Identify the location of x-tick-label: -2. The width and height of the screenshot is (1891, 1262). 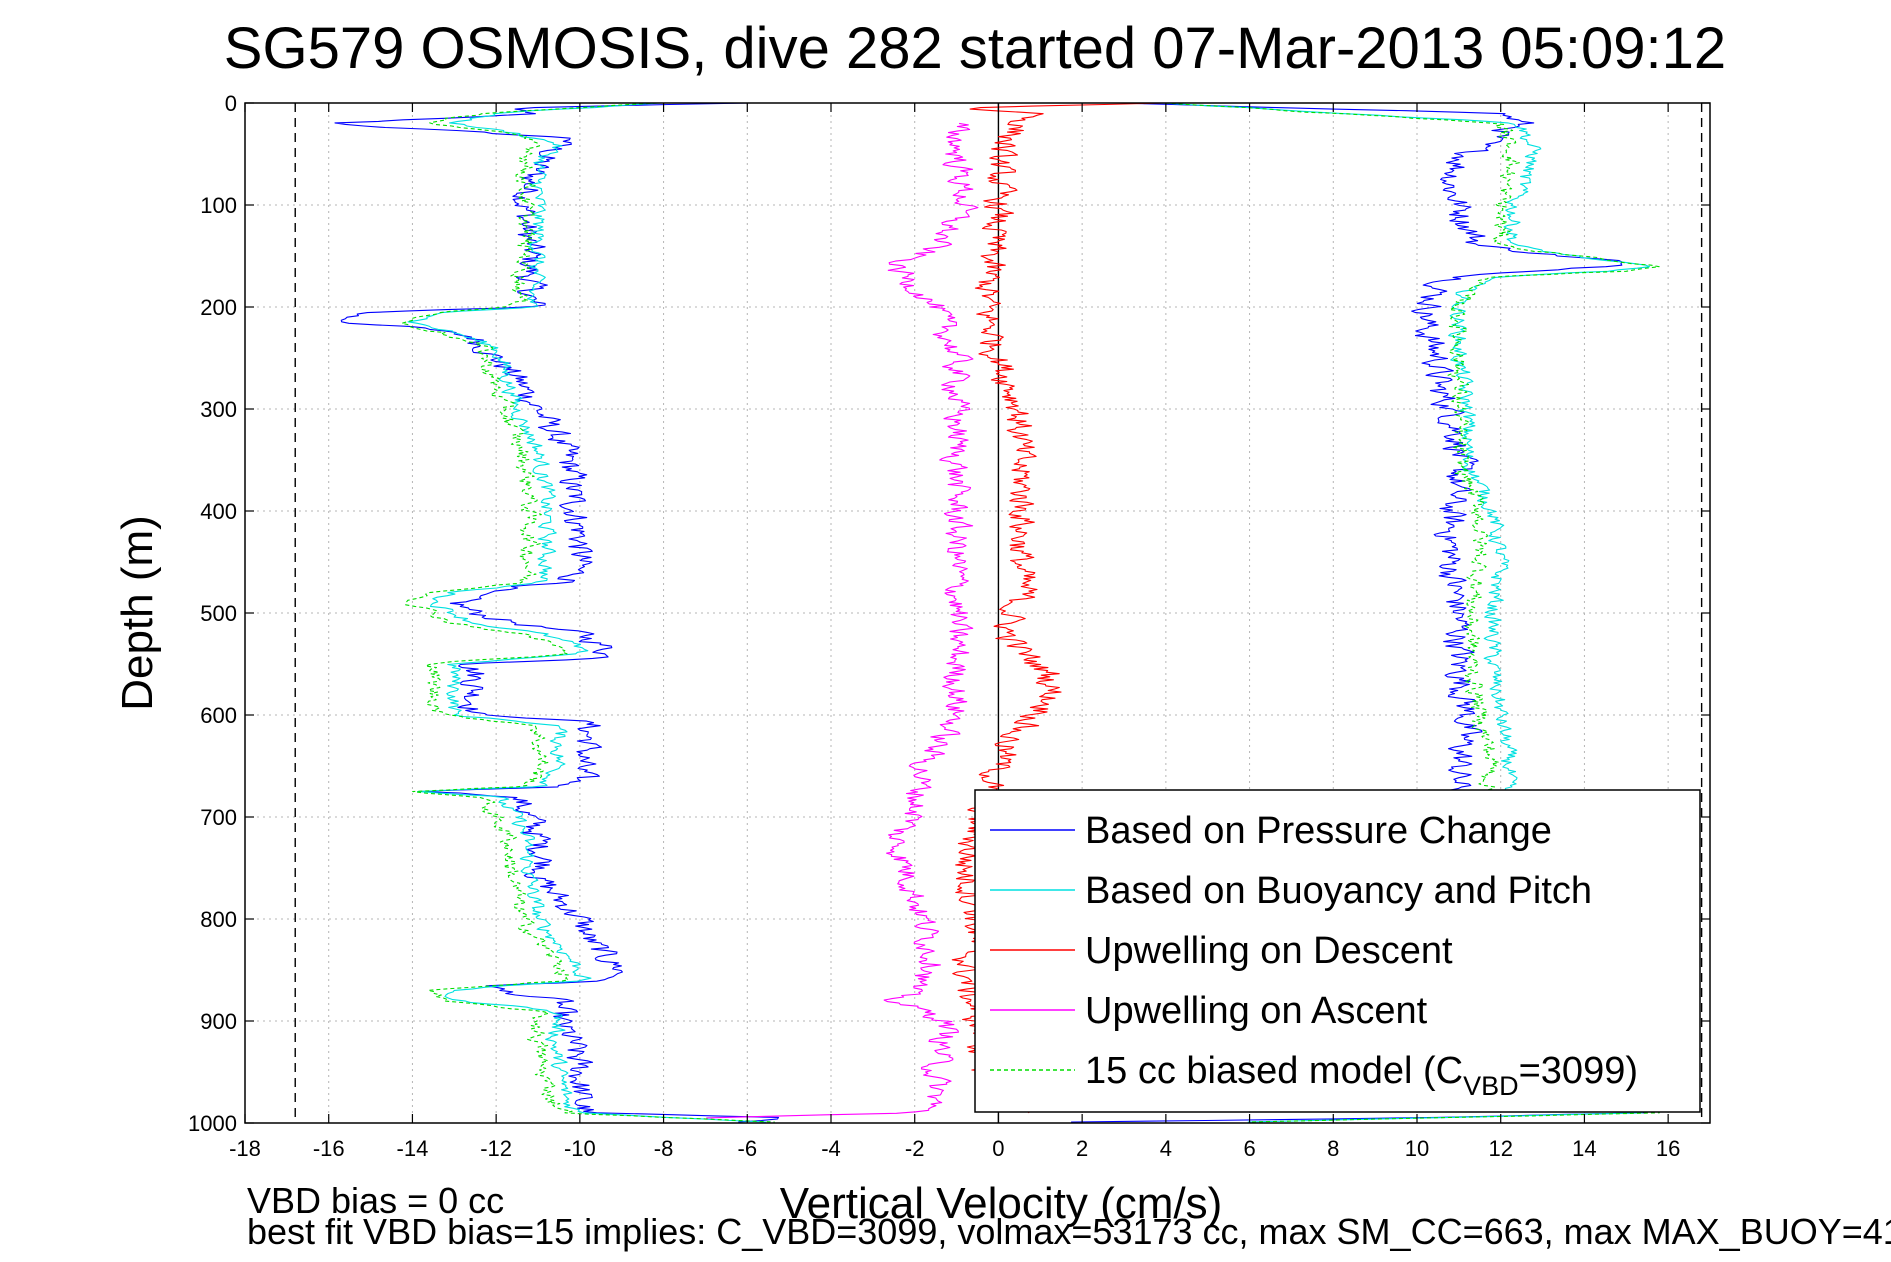
(915, 1148).